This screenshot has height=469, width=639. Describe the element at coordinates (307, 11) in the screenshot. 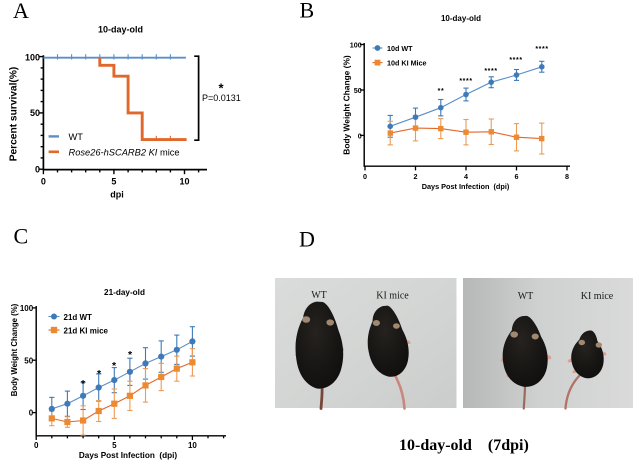

I see `svg-text: B` at that location.